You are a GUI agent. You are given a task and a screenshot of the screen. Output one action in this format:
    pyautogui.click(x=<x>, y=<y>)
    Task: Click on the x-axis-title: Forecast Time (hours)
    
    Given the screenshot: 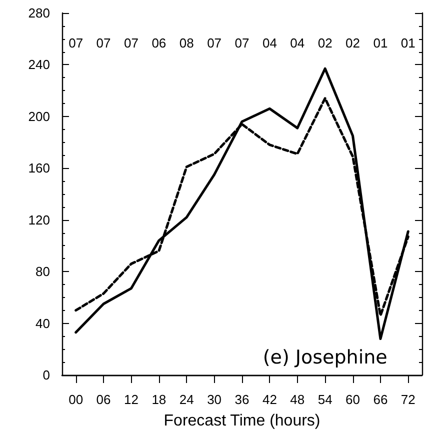 What is the action you would take?
    pyautogui.click(x=242, y=421)
    